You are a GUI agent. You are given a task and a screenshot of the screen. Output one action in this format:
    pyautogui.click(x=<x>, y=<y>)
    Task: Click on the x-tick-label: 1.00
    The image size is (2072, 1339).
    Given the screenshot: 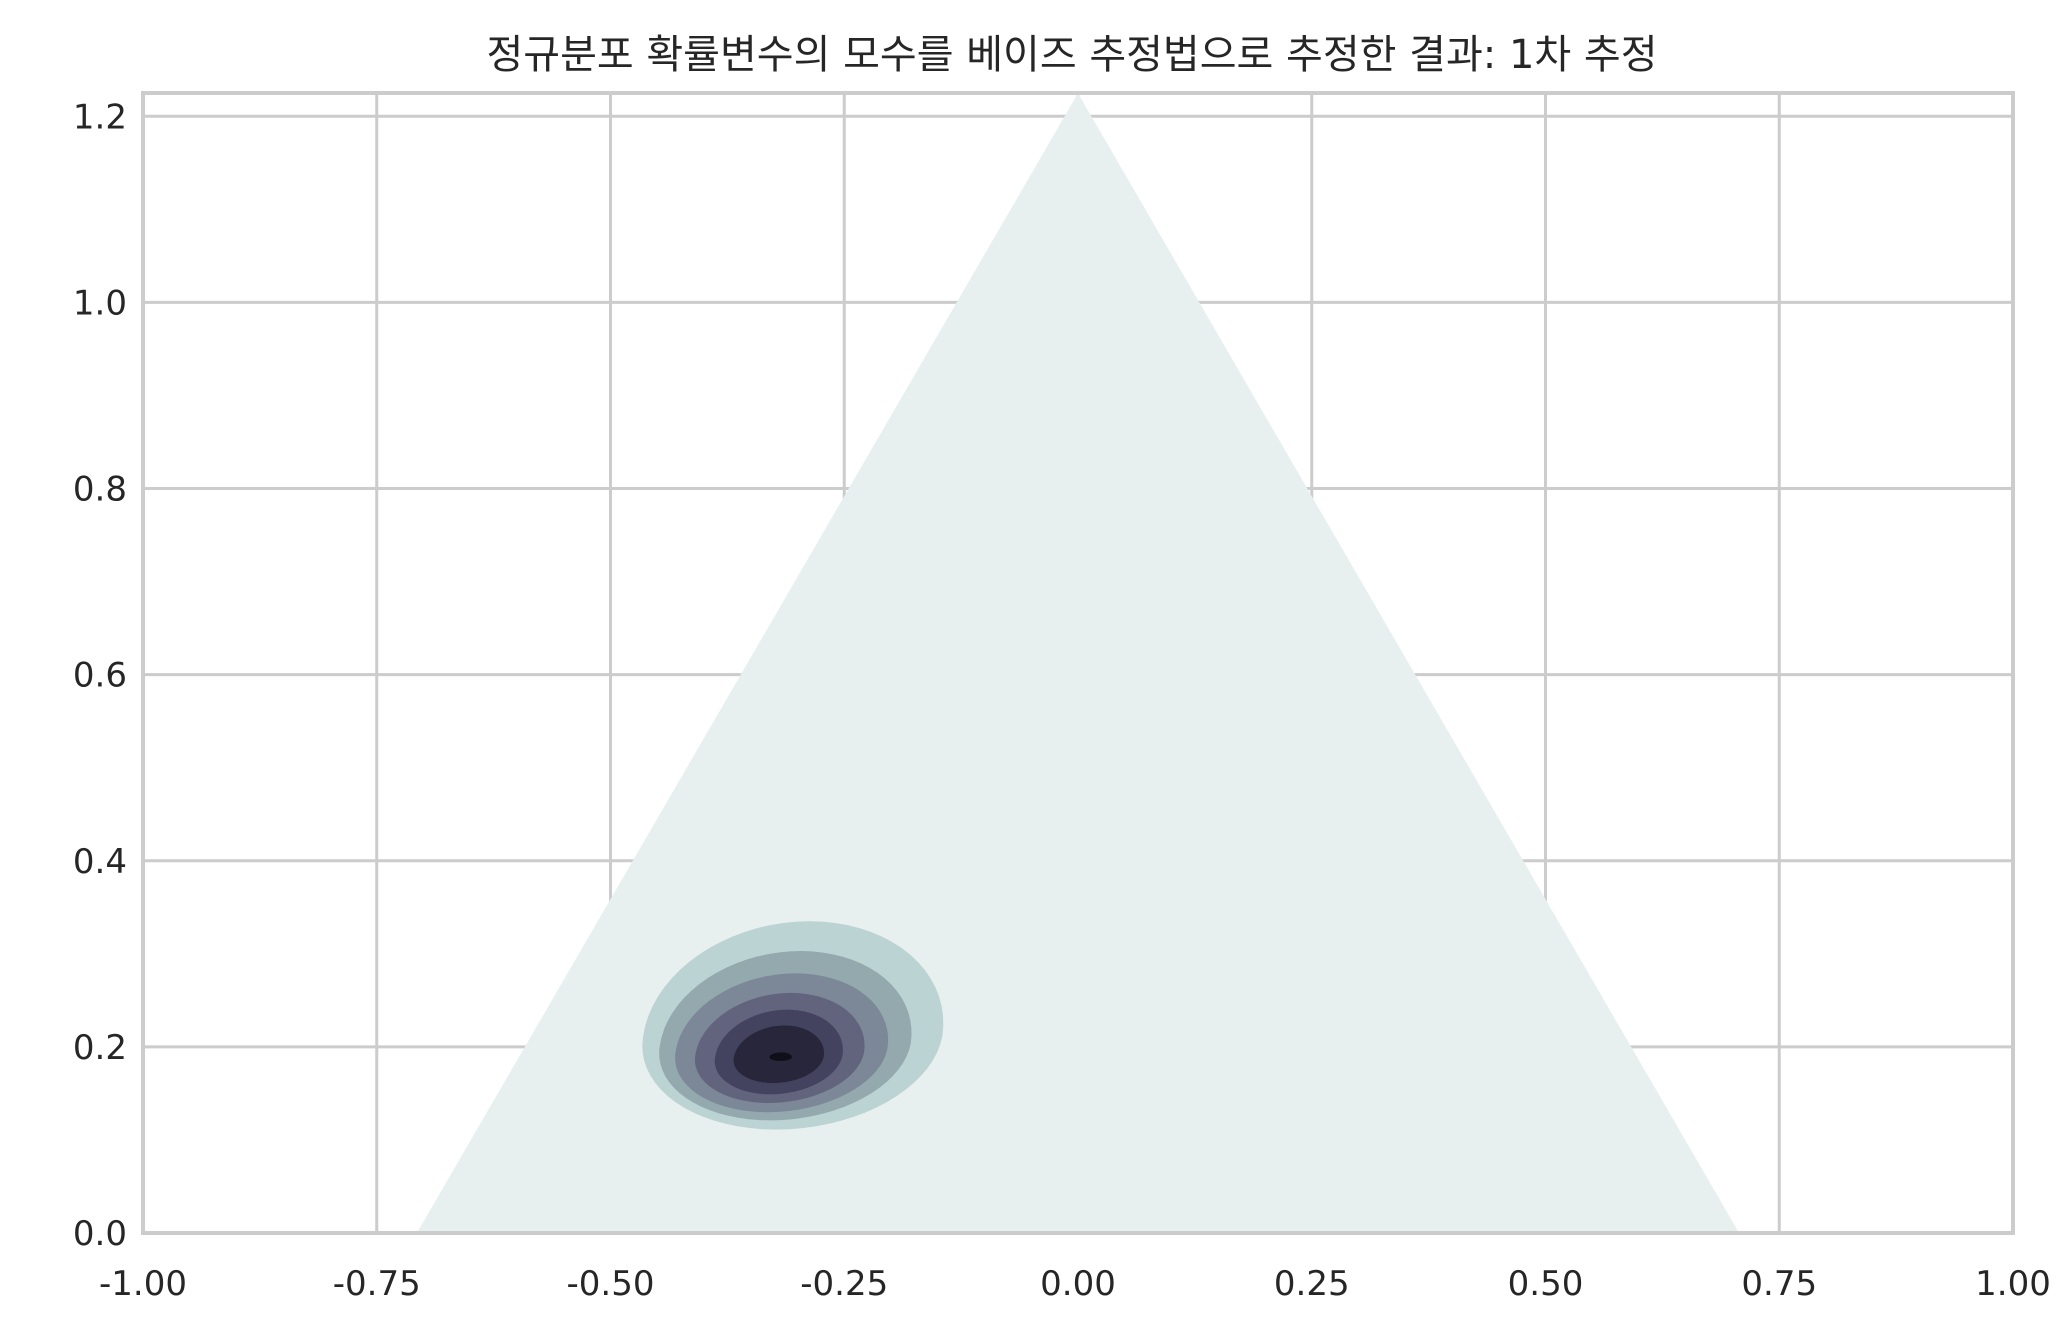 What is the action you would take?
    pyautogui.click(x=2013, y=1284)
    